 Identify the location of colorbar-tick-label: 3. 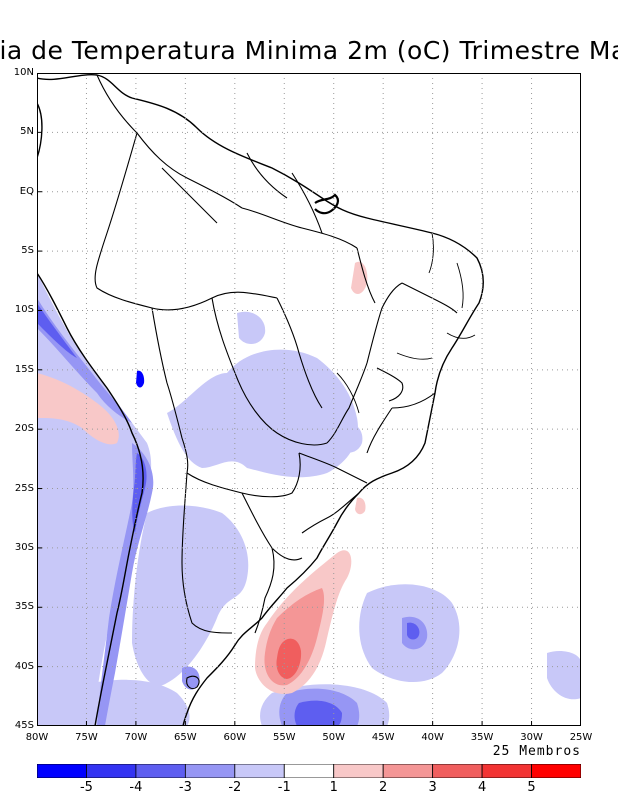
(432, 787).